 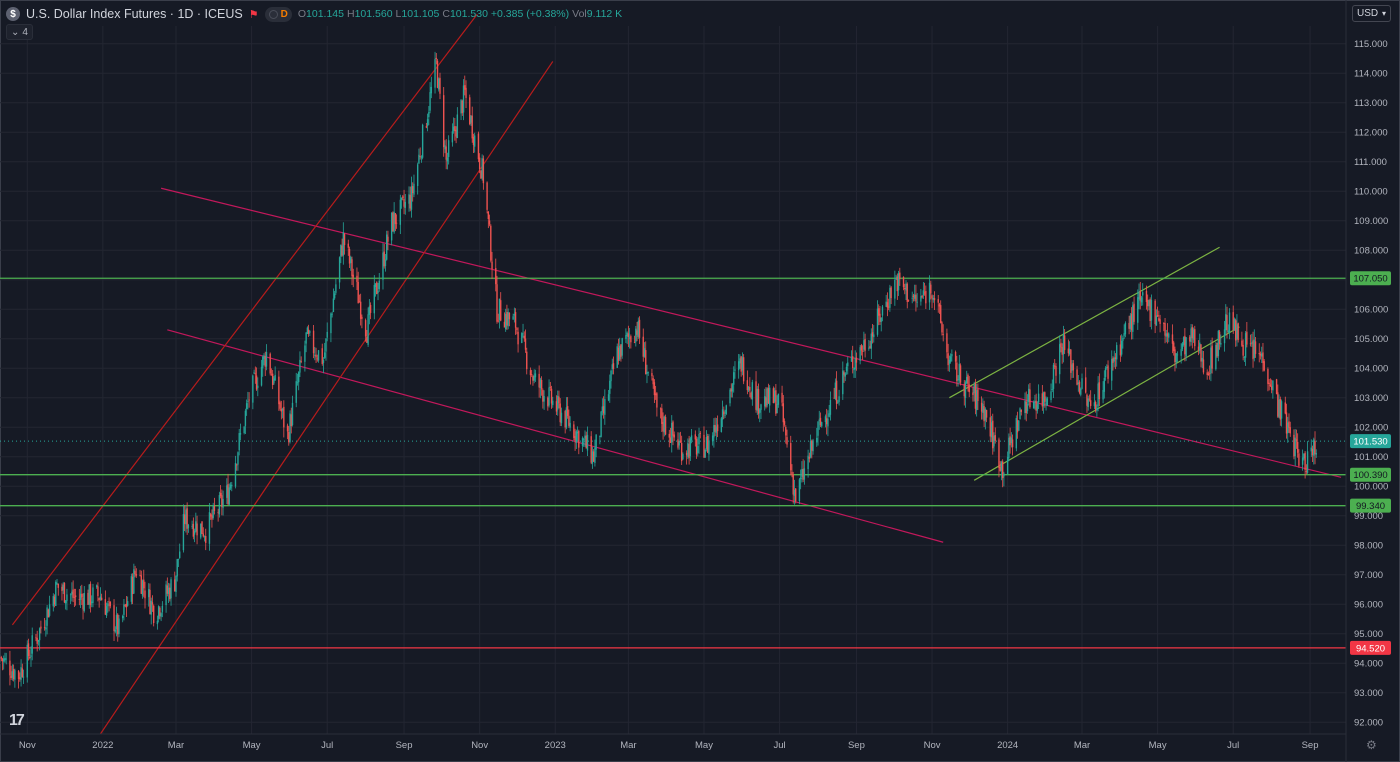 I want to click on y-tick-label: 99.000, so click(x=1368, y=516).